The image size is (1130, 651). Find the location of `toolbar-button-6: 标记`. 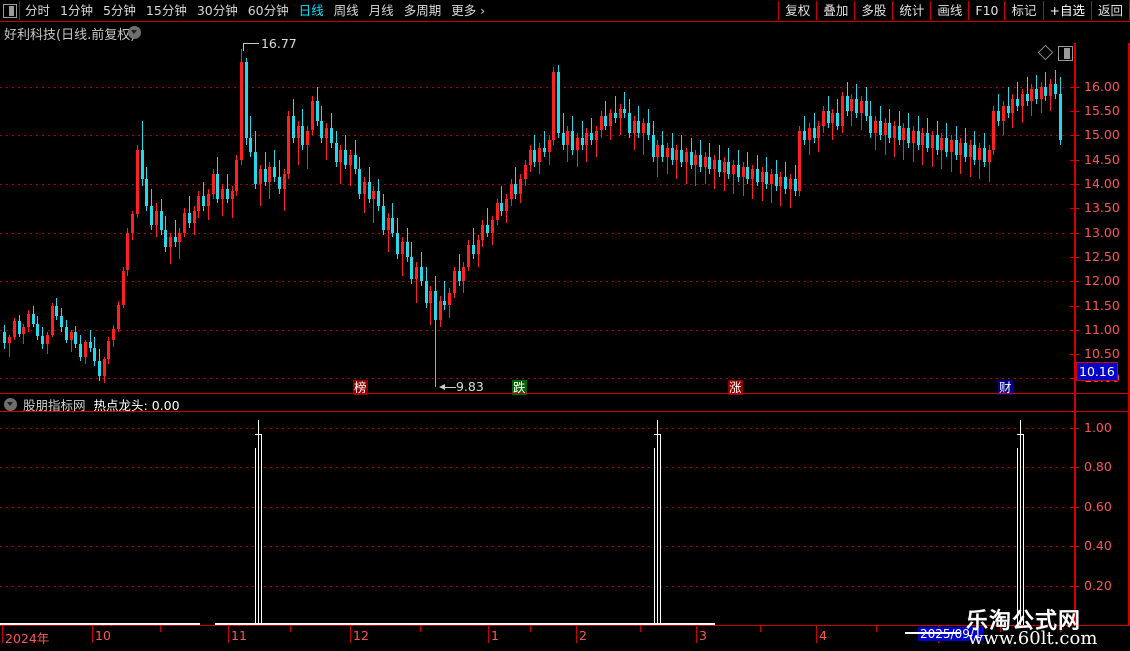

toolbar-button-6: 标记 is located at coordinates (1023, 10).